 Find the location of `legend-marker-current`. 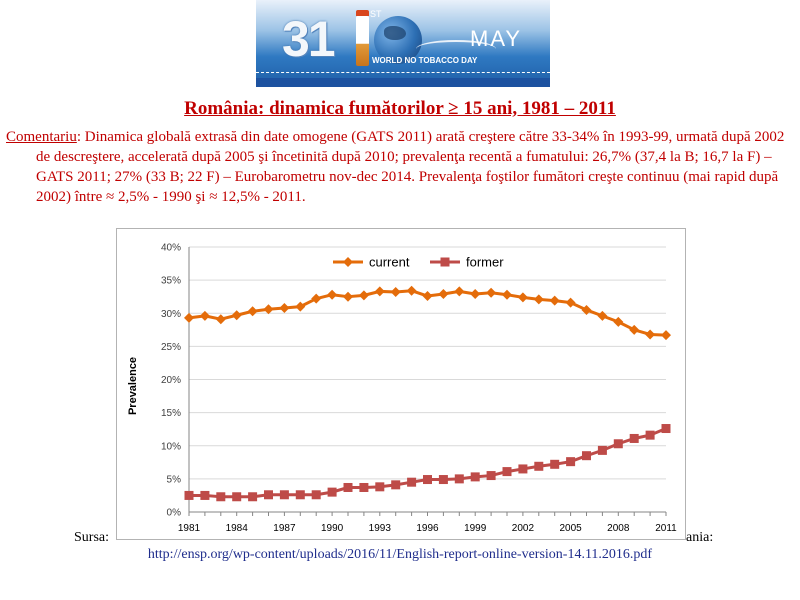

legend-marker-current is located at coordinates (348, 262).